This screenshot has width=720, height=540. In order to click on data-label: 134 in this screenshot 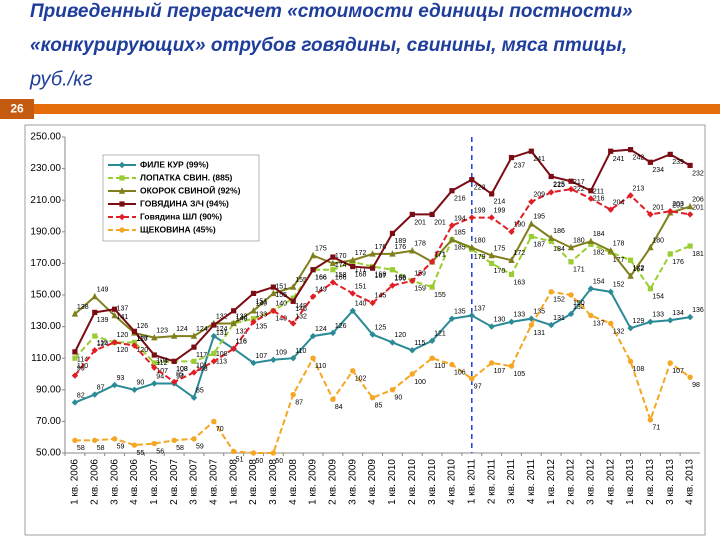, I will do `click(678, 313)`.